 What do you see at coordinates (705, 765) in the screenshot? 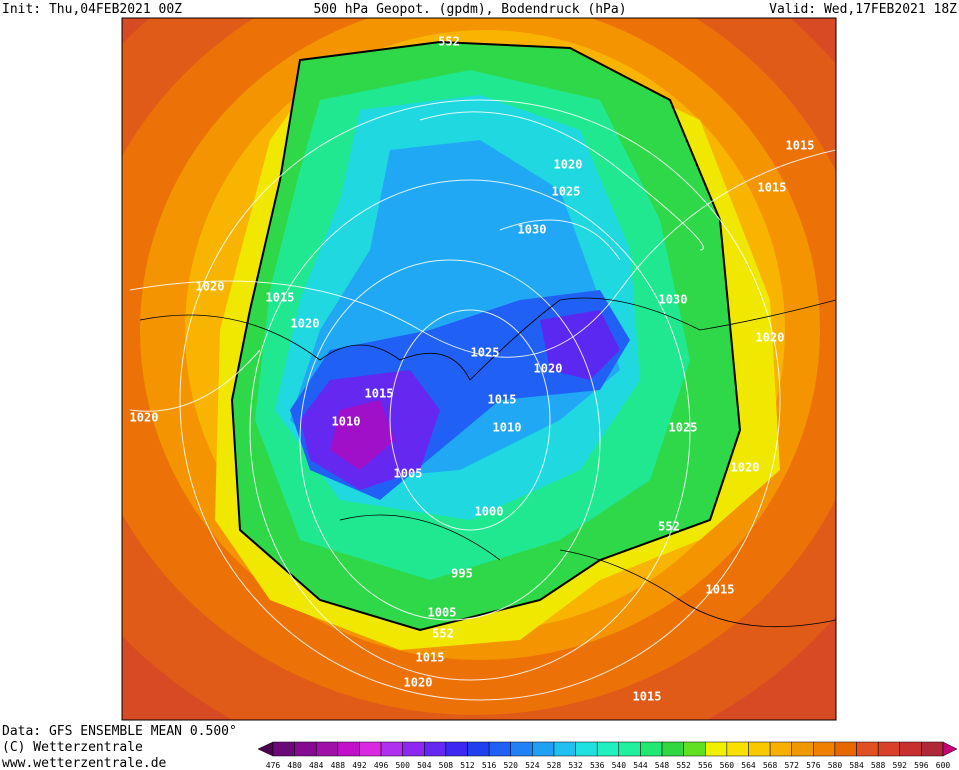
I see `colorbar-label: 556` at bounding box center [705, 765].